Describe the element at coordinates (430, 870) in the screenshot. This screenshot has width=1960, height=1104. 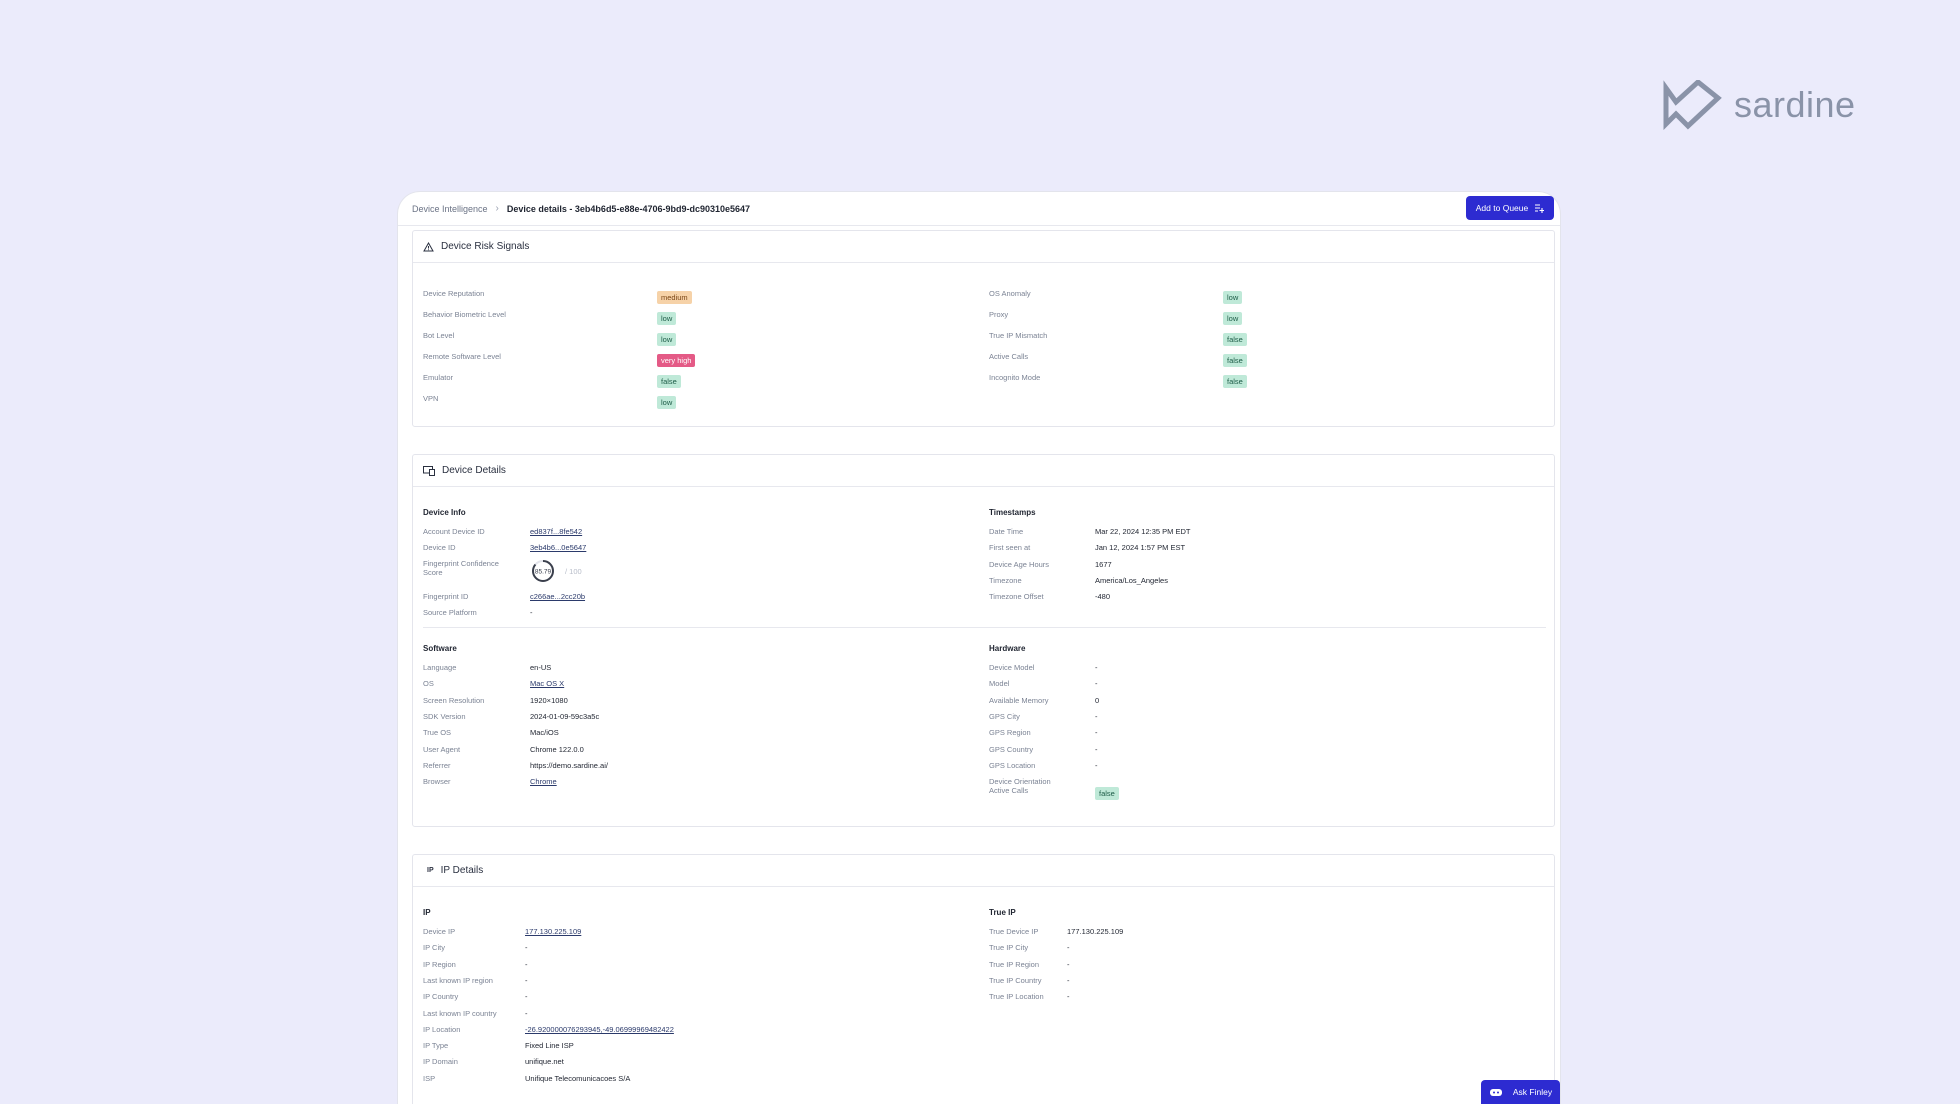
I see `ip-icon: IP` at that location.